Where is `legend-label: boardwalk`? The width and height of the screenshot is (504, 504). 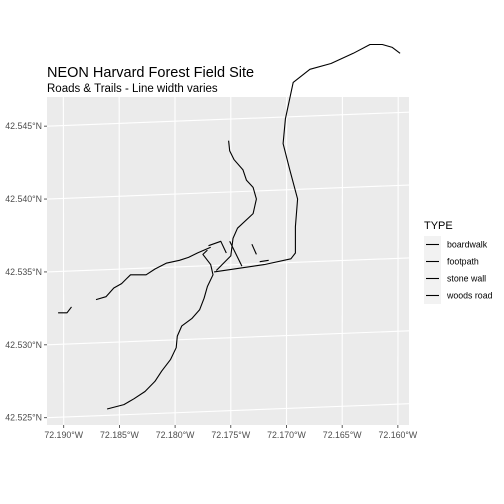
legend-label: boardwalk is located at coordinates (467, 245).